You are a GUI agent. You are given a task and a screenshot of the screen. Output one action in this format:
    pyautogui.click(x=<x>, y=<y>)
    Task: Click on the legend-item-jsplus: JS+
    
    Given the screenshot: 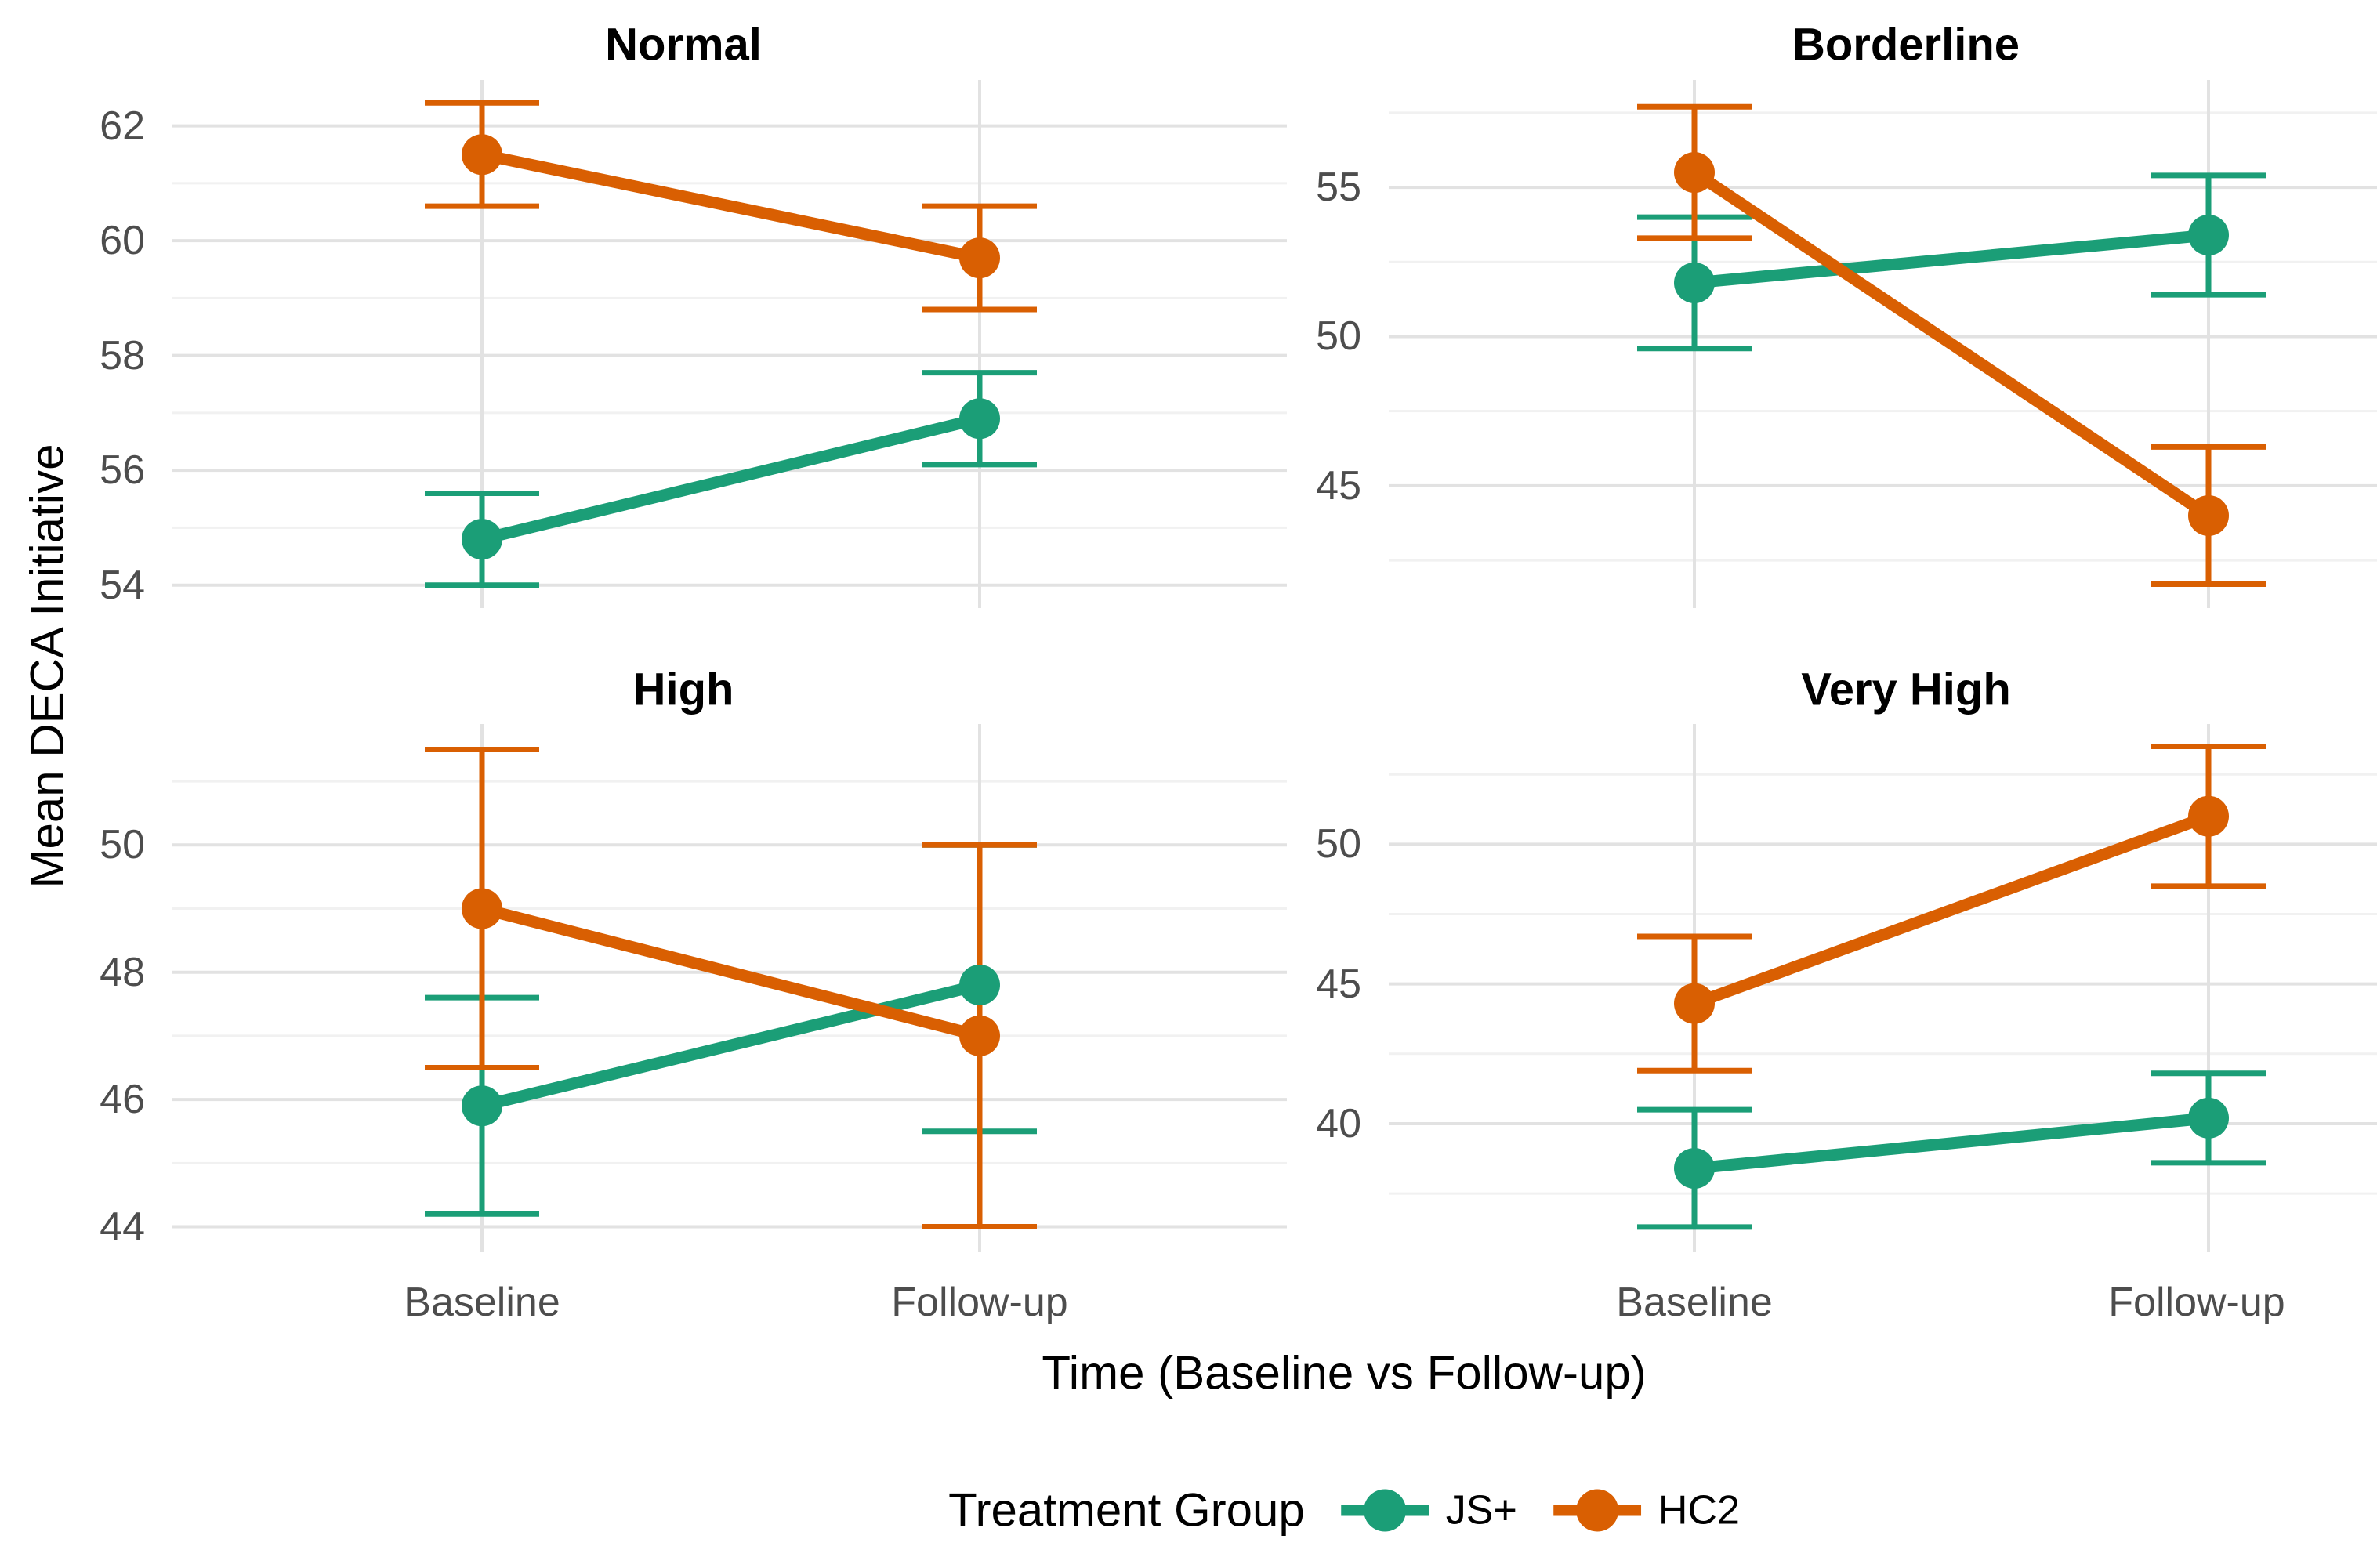 What is the action you would take?
    pyautogui.click(x=1428, y=1510)
    